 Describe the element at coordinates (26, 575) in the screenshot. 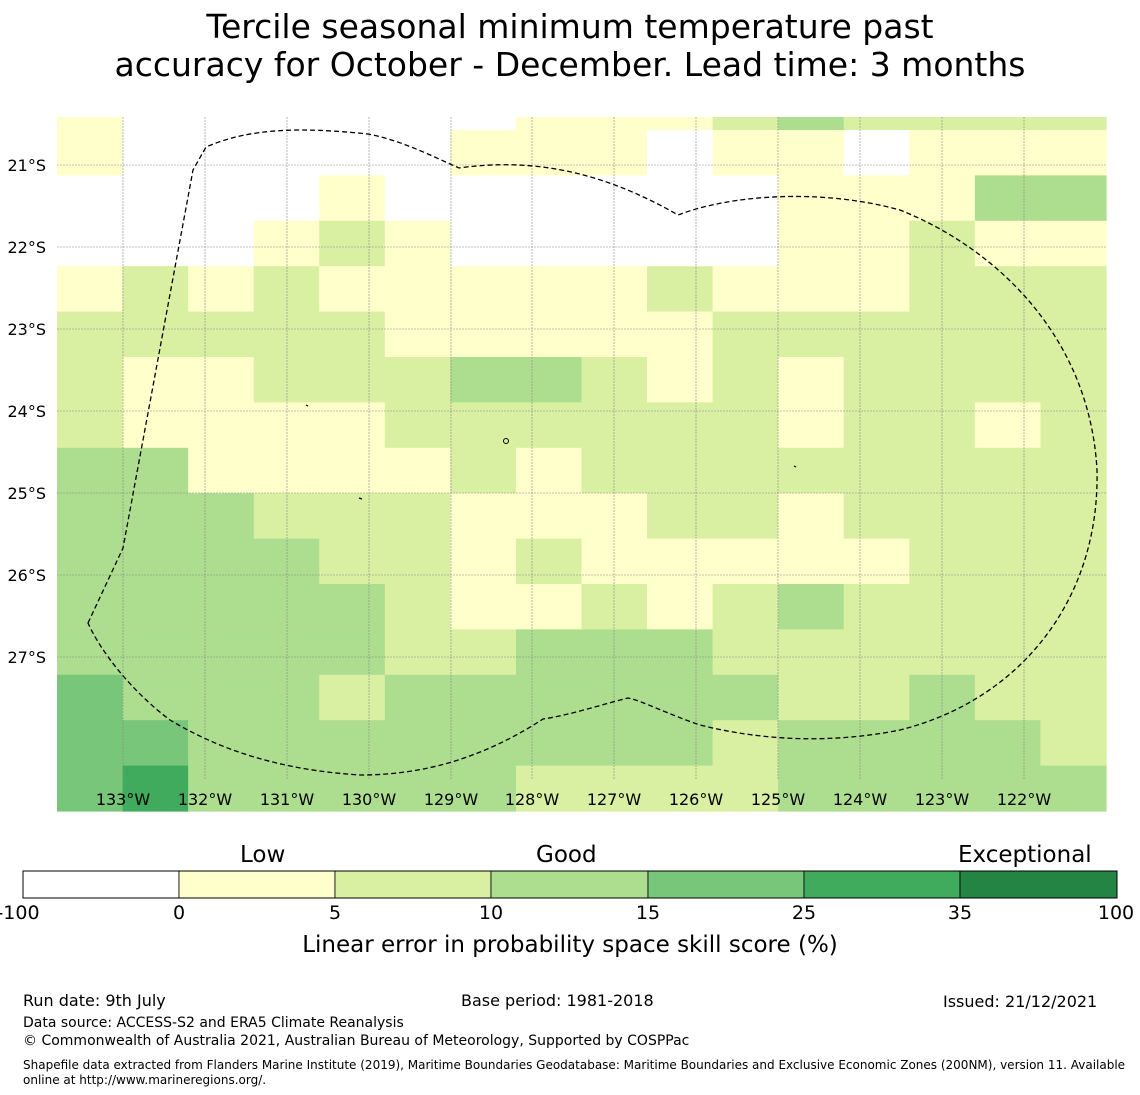

I see `latitude-label: 26°S` at that location.